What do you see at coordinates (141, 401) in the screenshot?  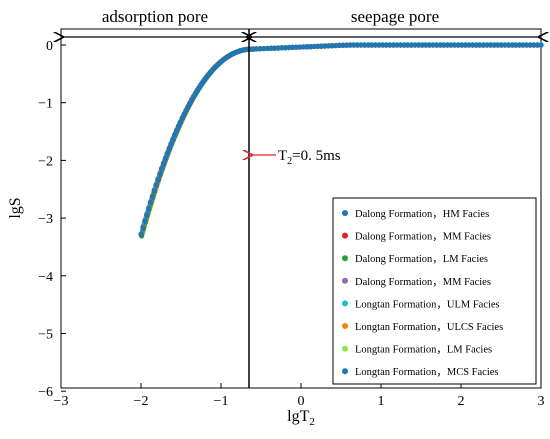 I see `x-tick-label: −2` at bounding box center [141, 401].